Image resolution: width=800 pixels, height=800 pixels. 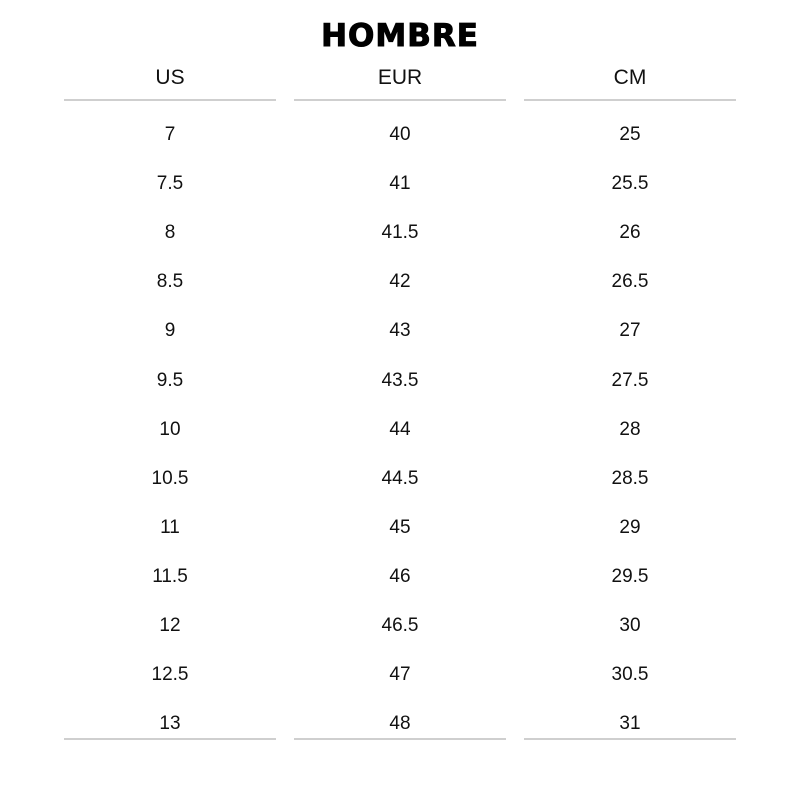 What do you see at coordinates (400, 282) in the screenshot?
I see `table-cell: 42` at bounding box center [400, 282].